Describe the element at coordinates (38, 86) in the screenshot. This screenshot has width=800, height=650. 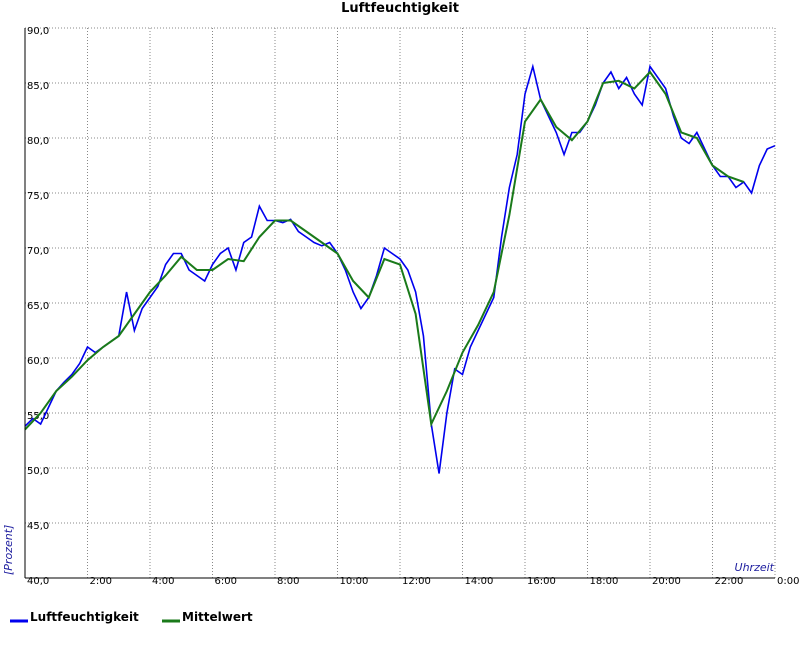
I see `y-tick-label: 85,0` at that location.